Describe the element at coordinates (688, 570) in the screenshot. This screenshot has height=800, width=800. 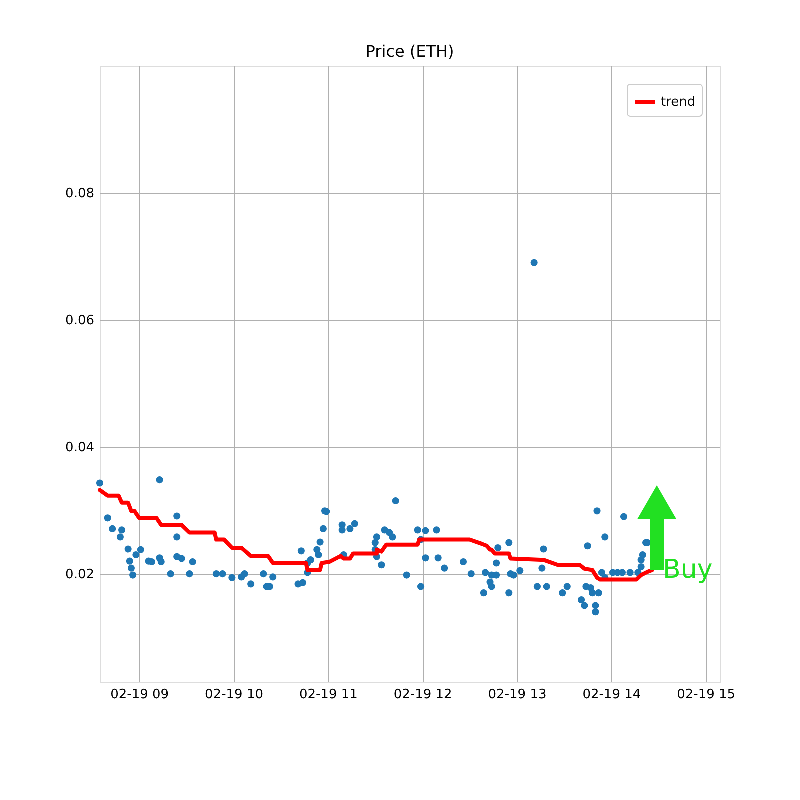
I see `annotation: Buy` at that location.